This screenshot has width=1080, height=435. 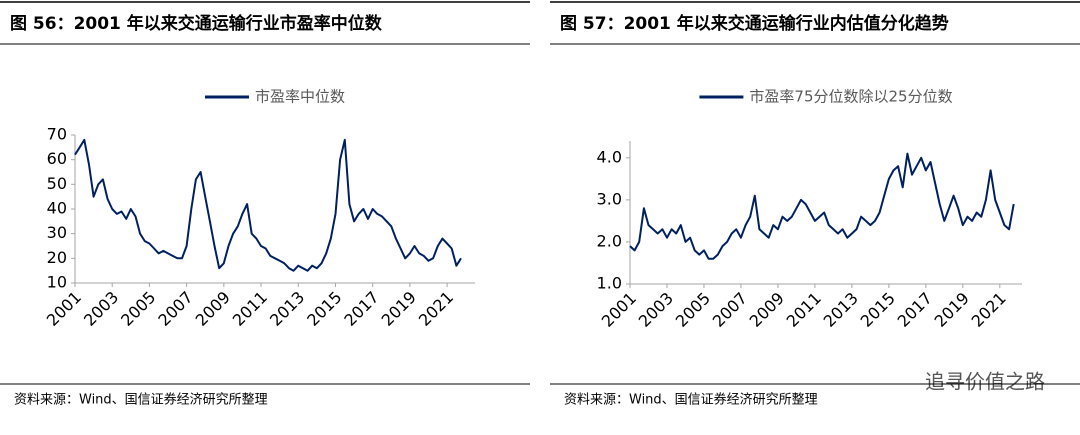 What do you see at coordinates (57, 183) in the screenshot?
I see `y-tick-label: 50` at bounding box center [57, 183].